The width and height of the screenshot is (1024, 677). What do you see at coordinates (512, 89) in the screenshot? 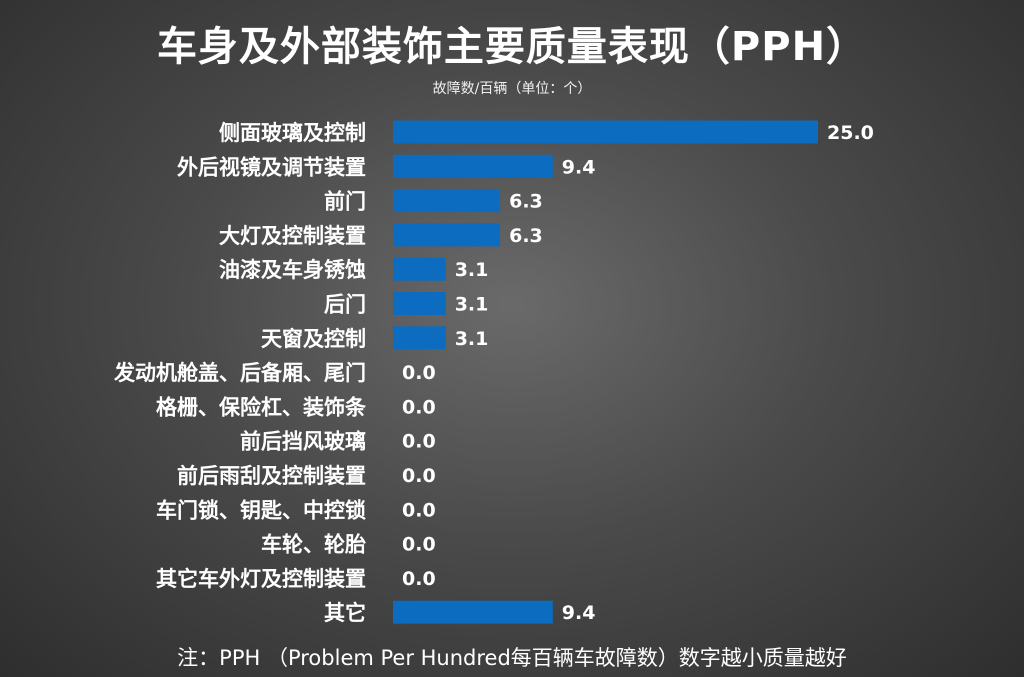
I see `chart-subtitle: 故障数/百辆（单位：个）` at bounding box center [512, 89].